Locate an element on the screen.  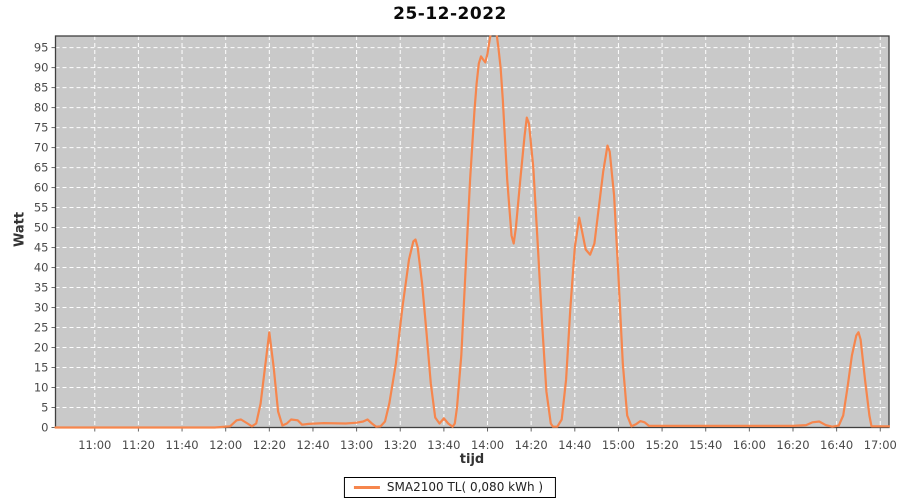
y-tick-label: 80 is located at coordinates (41, 108).